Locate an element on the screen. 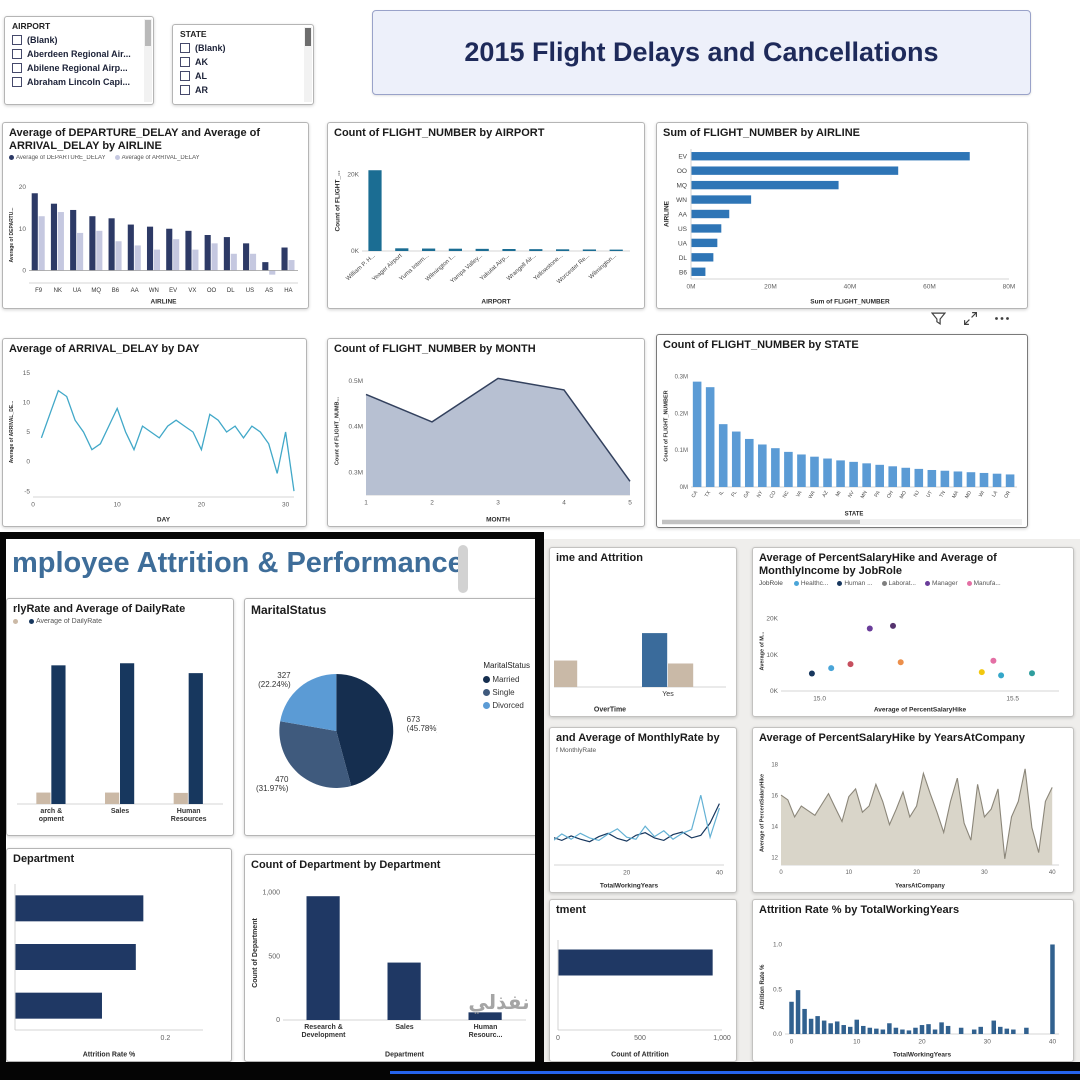  legend-dot-icon is located at coordinates (487, 679).